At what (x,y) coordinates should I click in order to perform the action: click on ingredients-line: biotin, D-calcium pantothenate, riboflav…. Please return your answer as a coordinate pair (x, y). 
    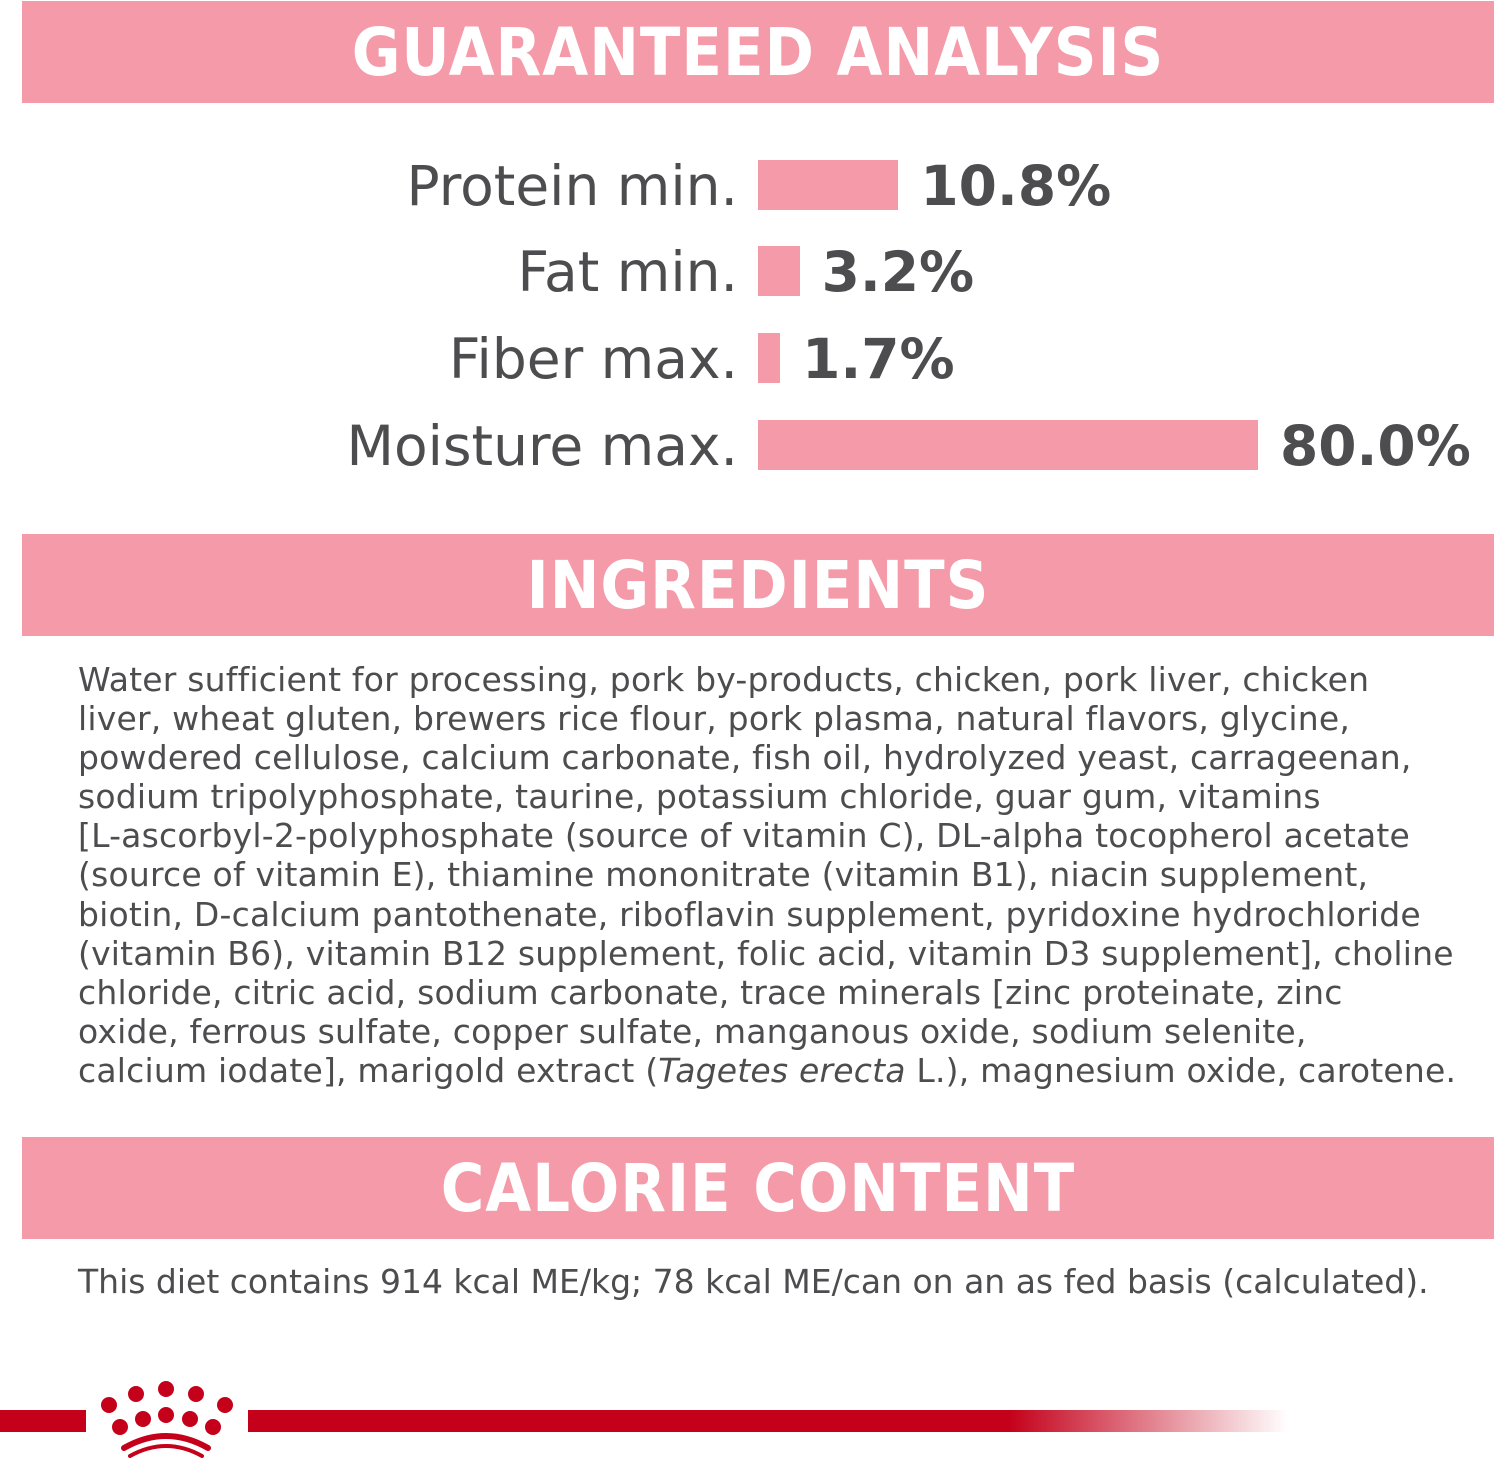
    Looking at the image, I should click on (749, 914).